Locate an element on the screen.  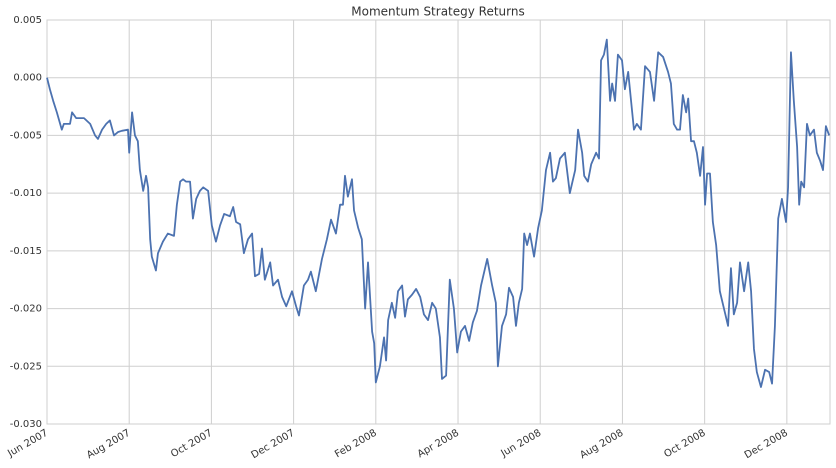
x-tick-label: Dec 2007 is located at coordinates (273, 445).